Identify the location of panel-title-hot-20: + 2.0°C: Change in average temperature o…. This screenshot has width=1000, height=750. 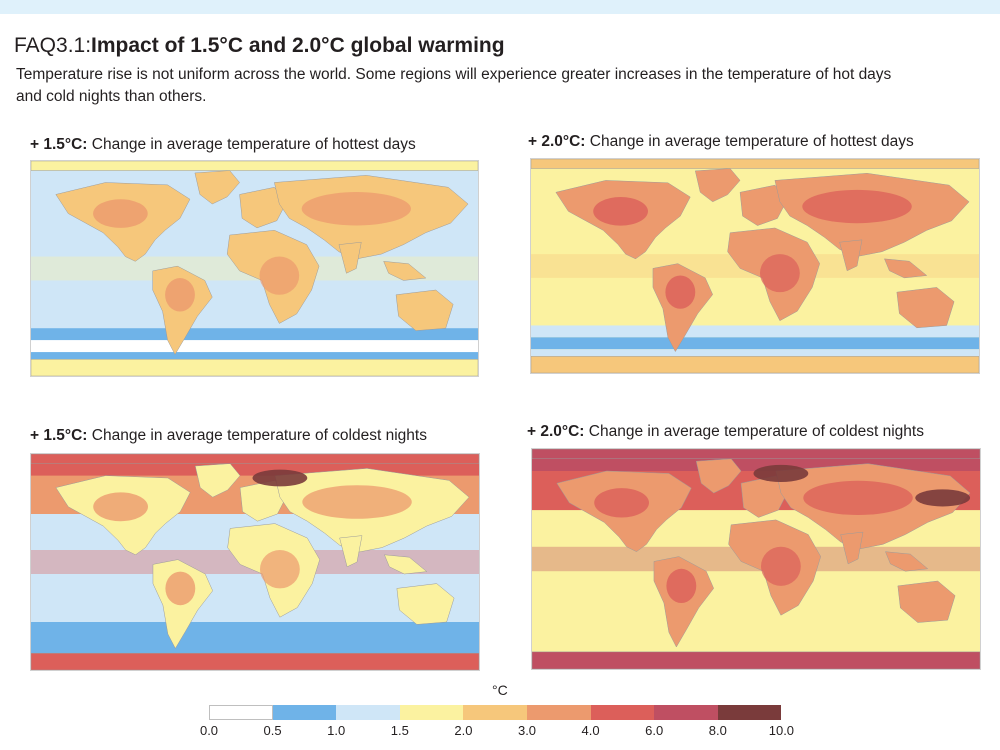
(721, 142).